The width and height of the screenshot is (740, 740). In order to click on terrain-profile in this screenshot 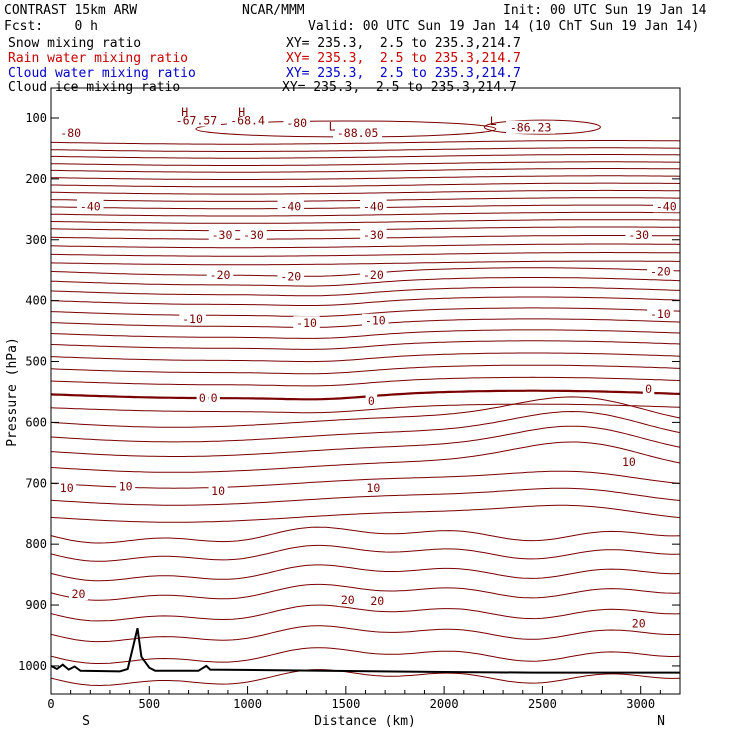, I will do `click(365, 650)`.